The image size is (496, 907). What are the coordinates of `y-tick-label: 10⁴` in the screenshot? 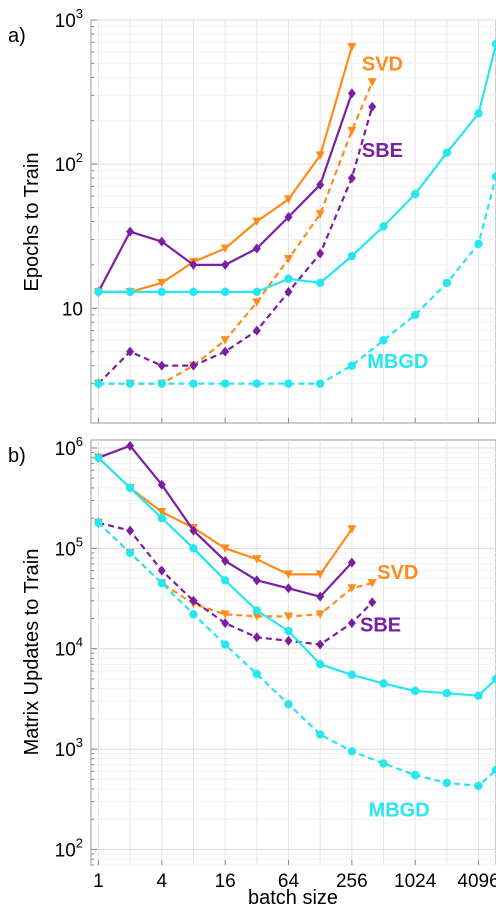 It's located at (69, 648).